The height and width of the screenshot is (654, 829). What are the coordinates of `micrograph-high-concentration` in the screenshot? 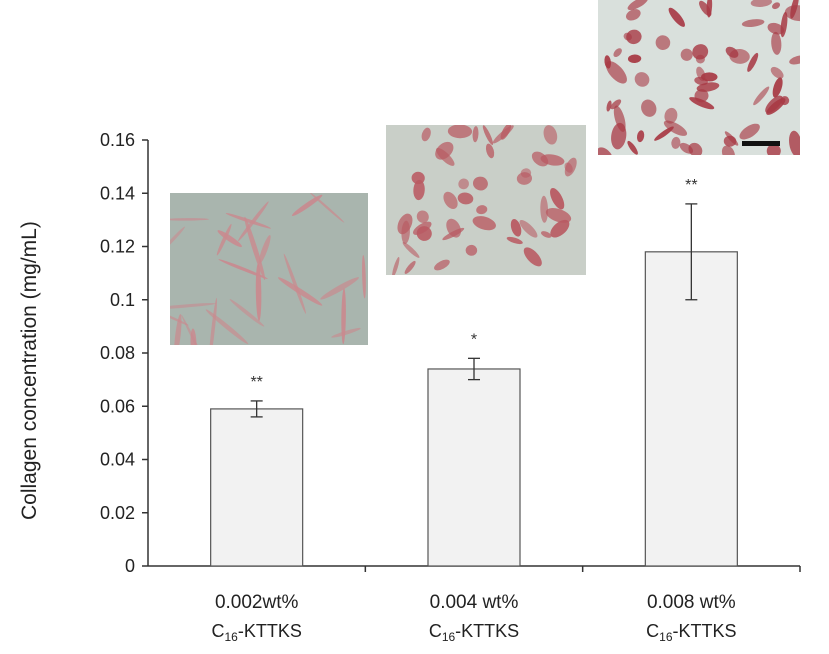 It's located at (699, 77).